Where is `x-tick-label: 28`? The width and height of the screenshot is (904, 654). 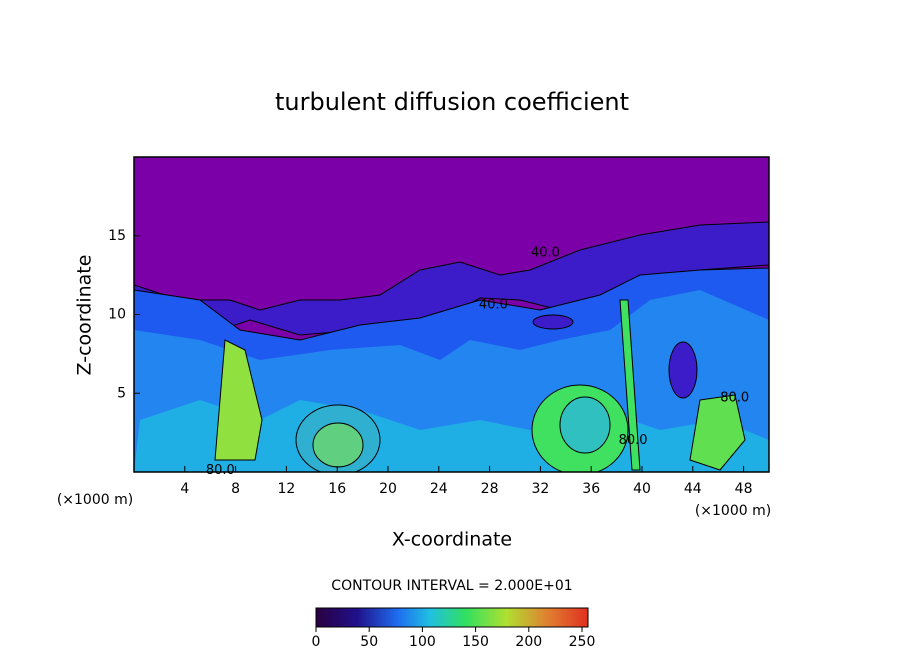 x-tick-label: 28 is located at coordinates (490, 489).